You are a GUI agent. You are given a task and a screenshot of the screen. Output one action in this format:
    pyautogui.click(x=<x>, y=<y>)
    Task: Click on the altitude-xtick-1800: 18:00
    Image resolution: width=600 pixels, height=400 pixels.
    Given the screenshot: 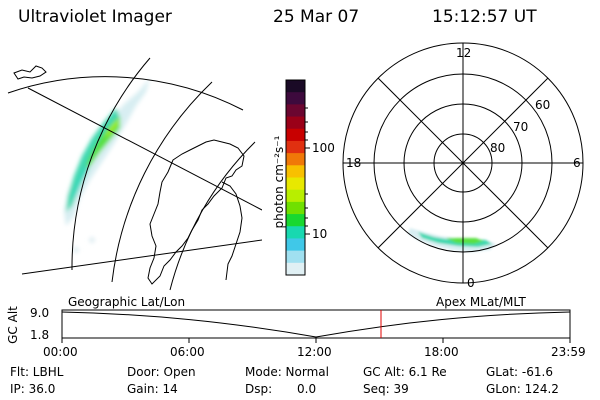 What is the action you would take?
    pyautogui.click(x=441, y=352)
    